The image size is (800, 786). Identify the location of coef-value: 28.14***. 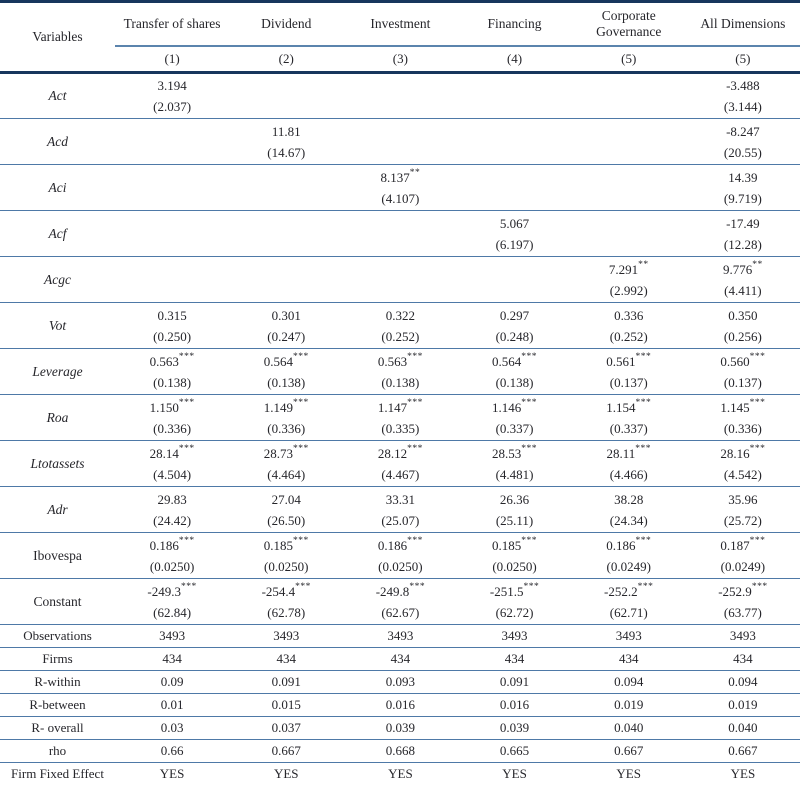
(172, 453).